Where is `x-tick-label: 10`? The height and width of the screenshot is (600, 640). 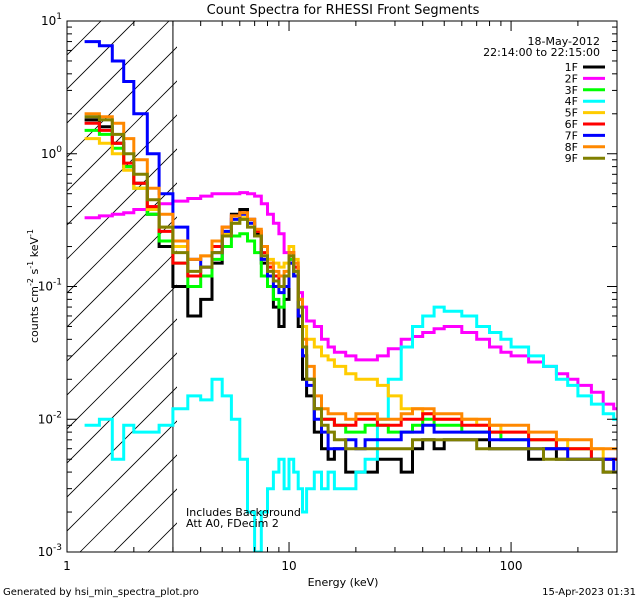 x-tick-label: 10 is located at coordinates (288, 566).